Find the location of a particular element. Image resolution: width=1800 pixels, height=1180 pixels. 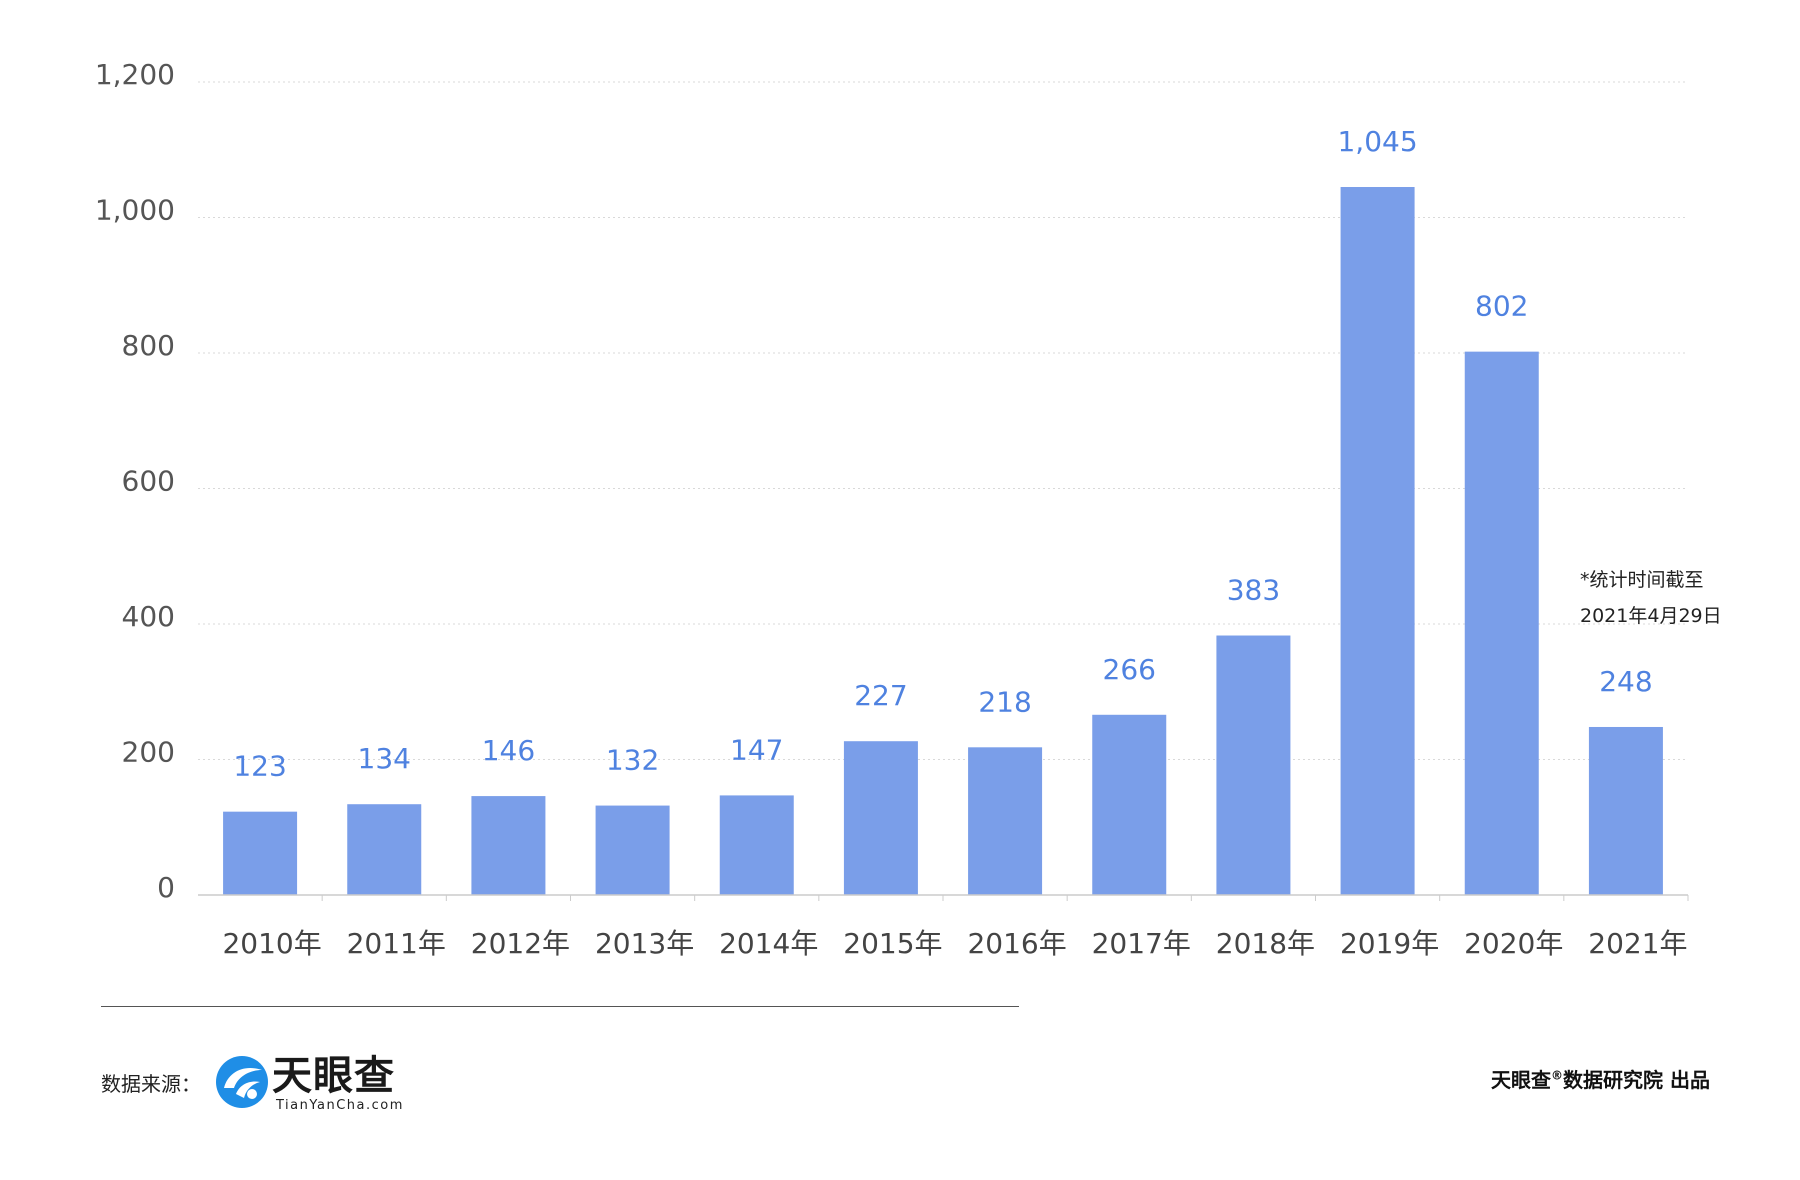

y-tick-label: 400 is located at coordinates (148, 616).